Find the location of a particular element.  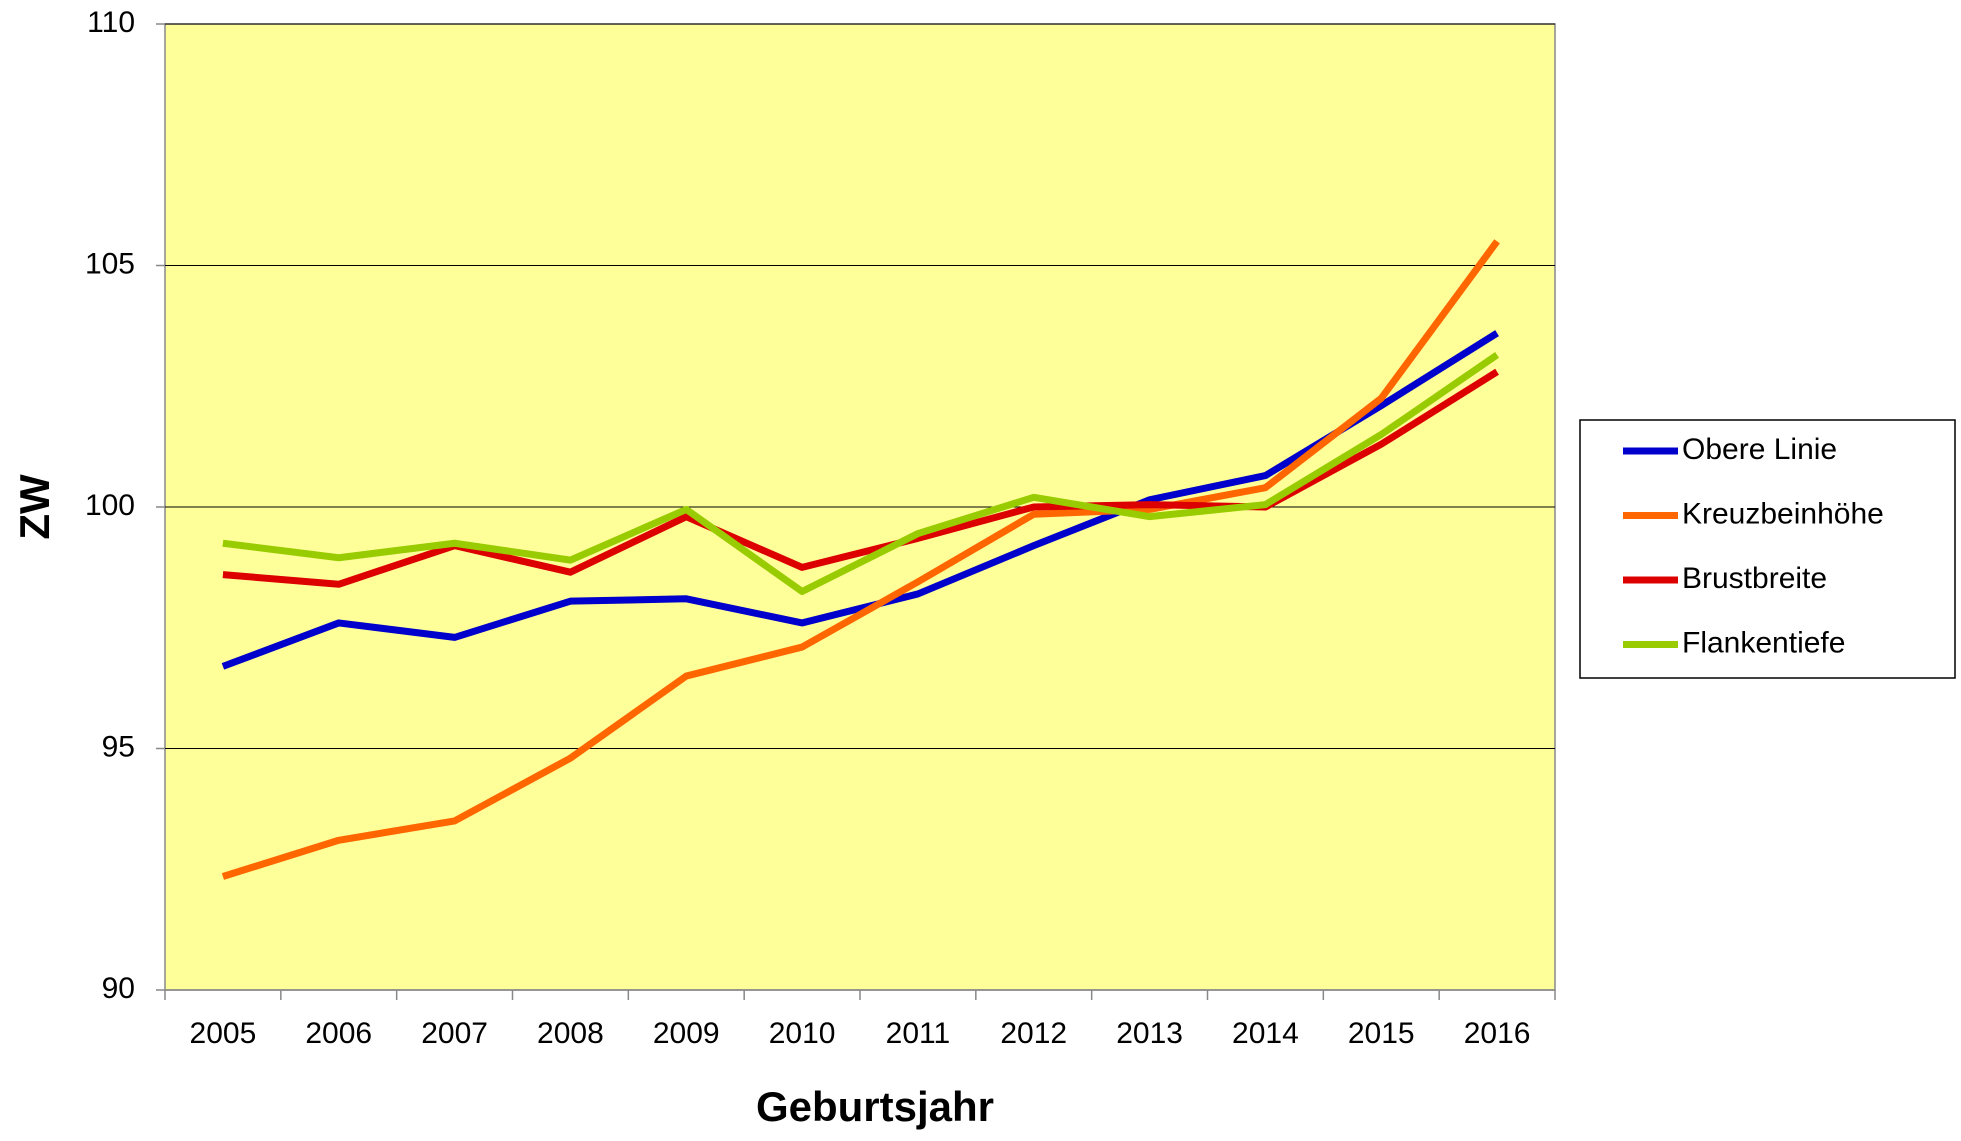

legend-label: Kreuzbeinhöhe is located at coordinates (1783, 513).